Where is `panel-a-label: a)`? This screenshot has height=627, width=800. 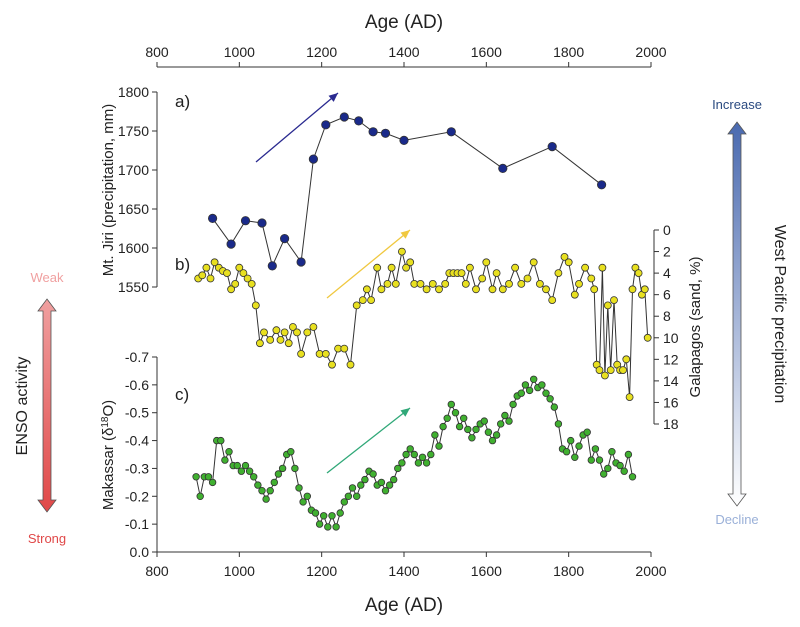 panel-a-label: a) is located at coordinates (182, 101).